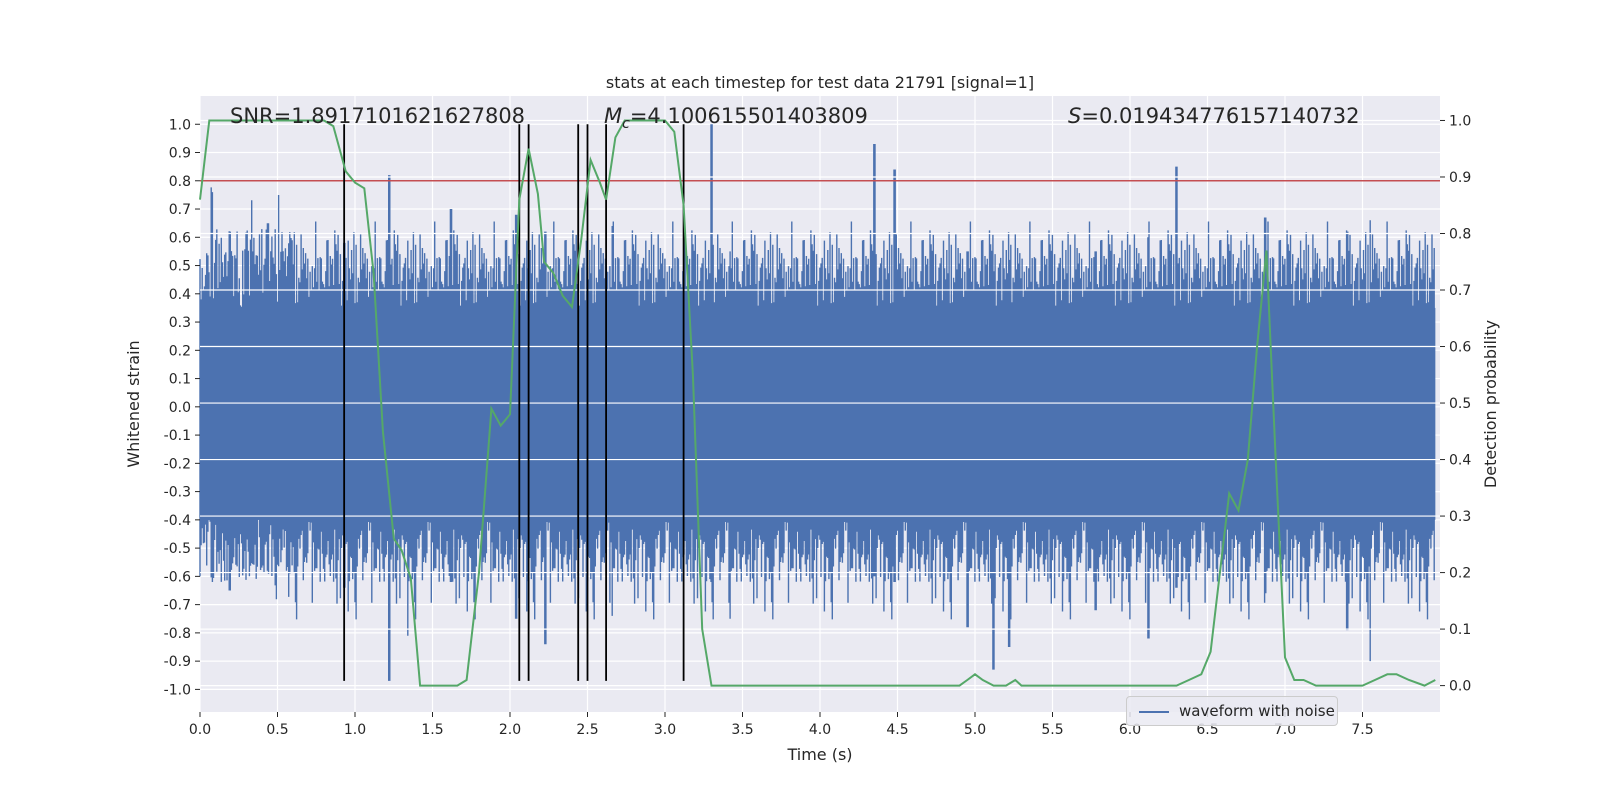 Image resolution: width=1600 pixels, height=800 pixels. Describe the element at coordinates (897, 730) in the screenshot. I see `x-tick-label: 4.5` at that location.